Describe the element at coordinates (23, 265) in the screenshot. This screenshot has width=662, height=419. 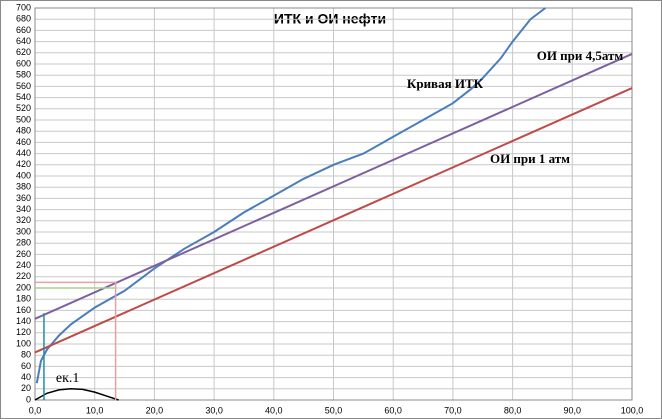
I see `y-tick-label: 240` at that location.